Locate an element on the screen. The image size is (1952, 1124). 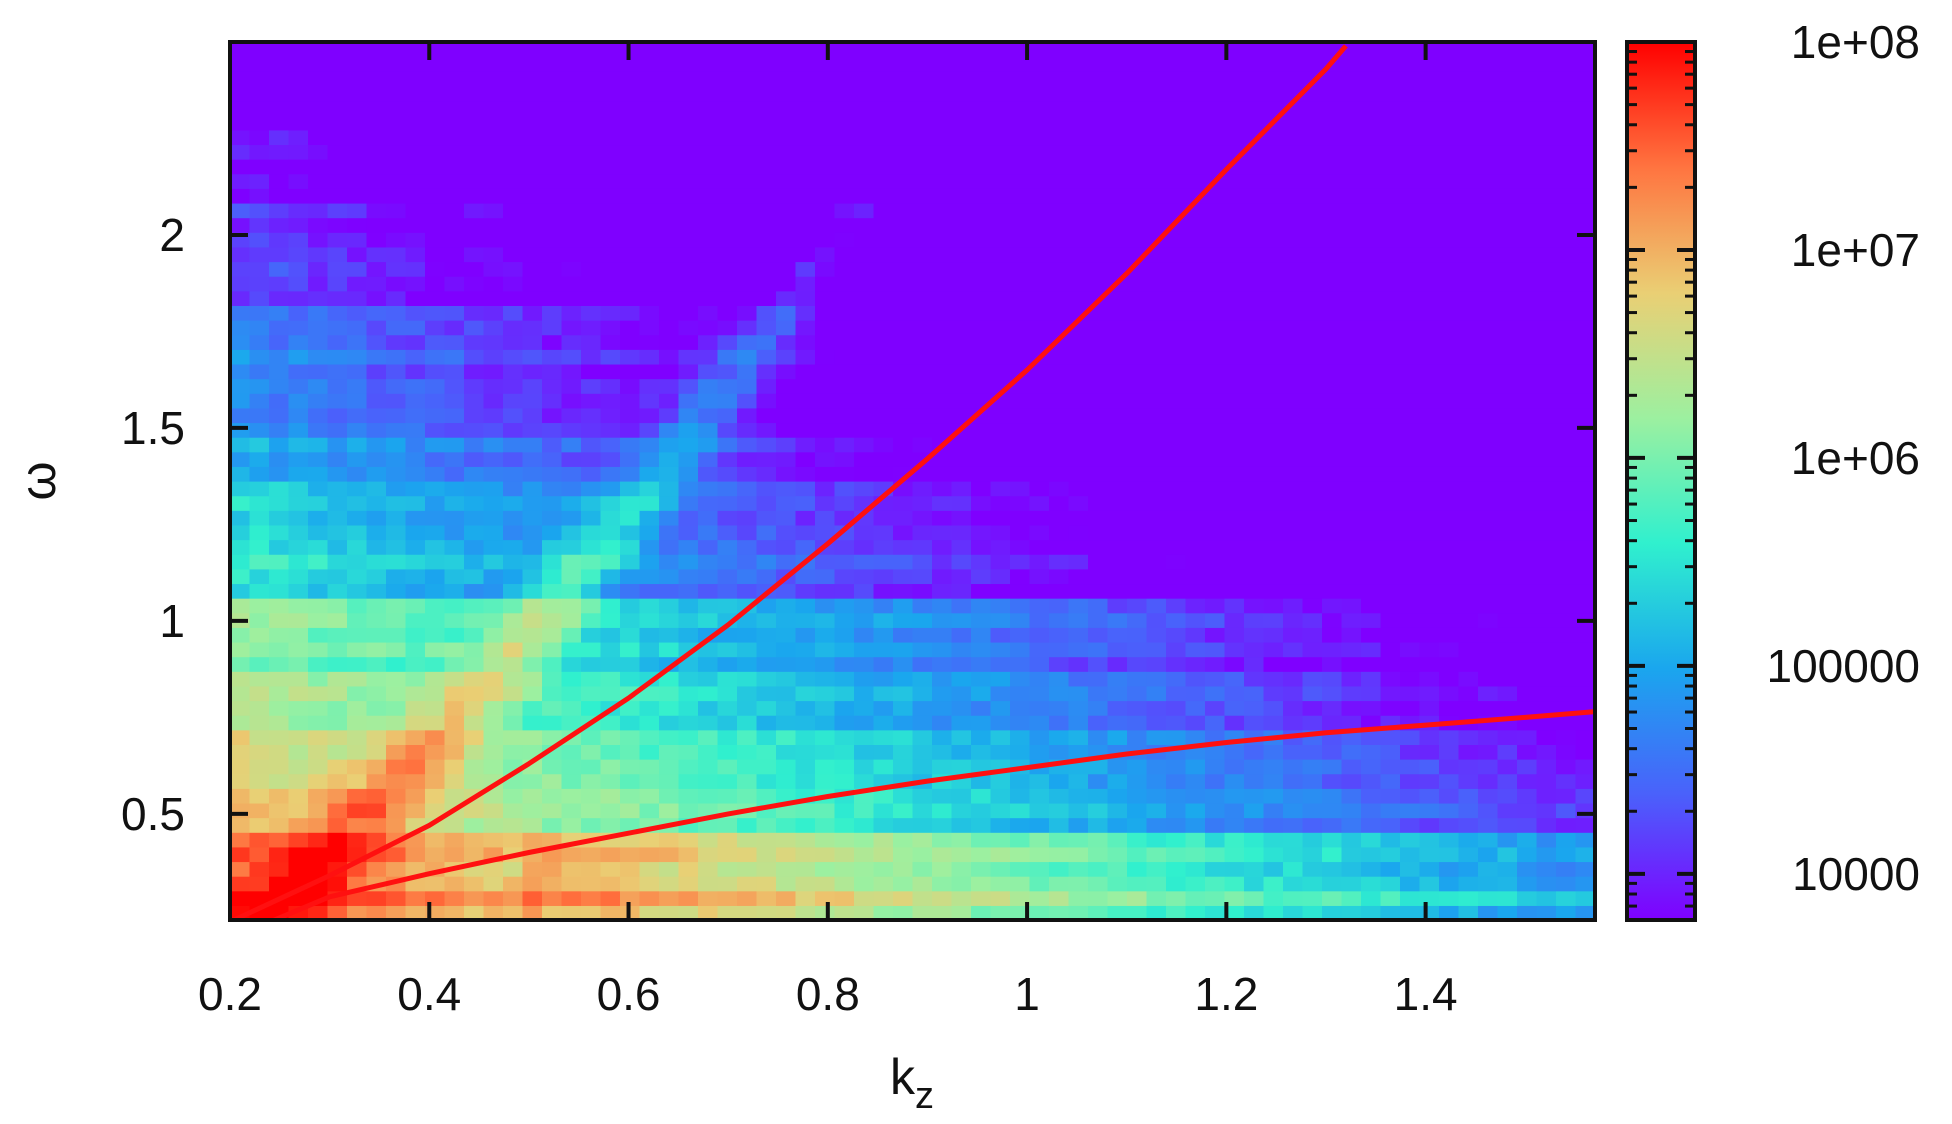
x-tick-label: 0.2 is located at coordinates (230, 994).